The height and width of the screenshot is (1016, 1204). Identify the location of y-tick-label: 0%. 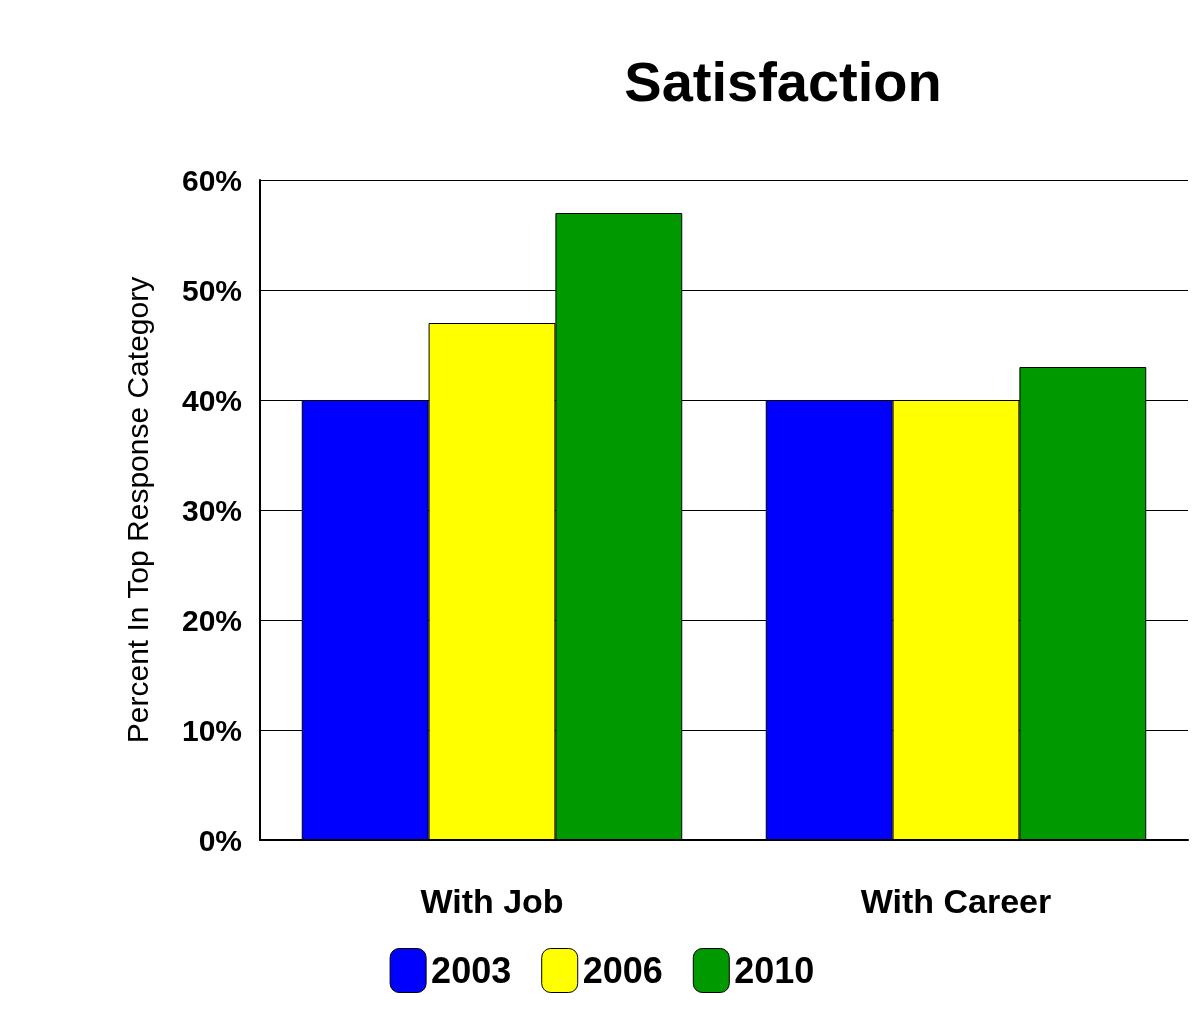
(220, 840).